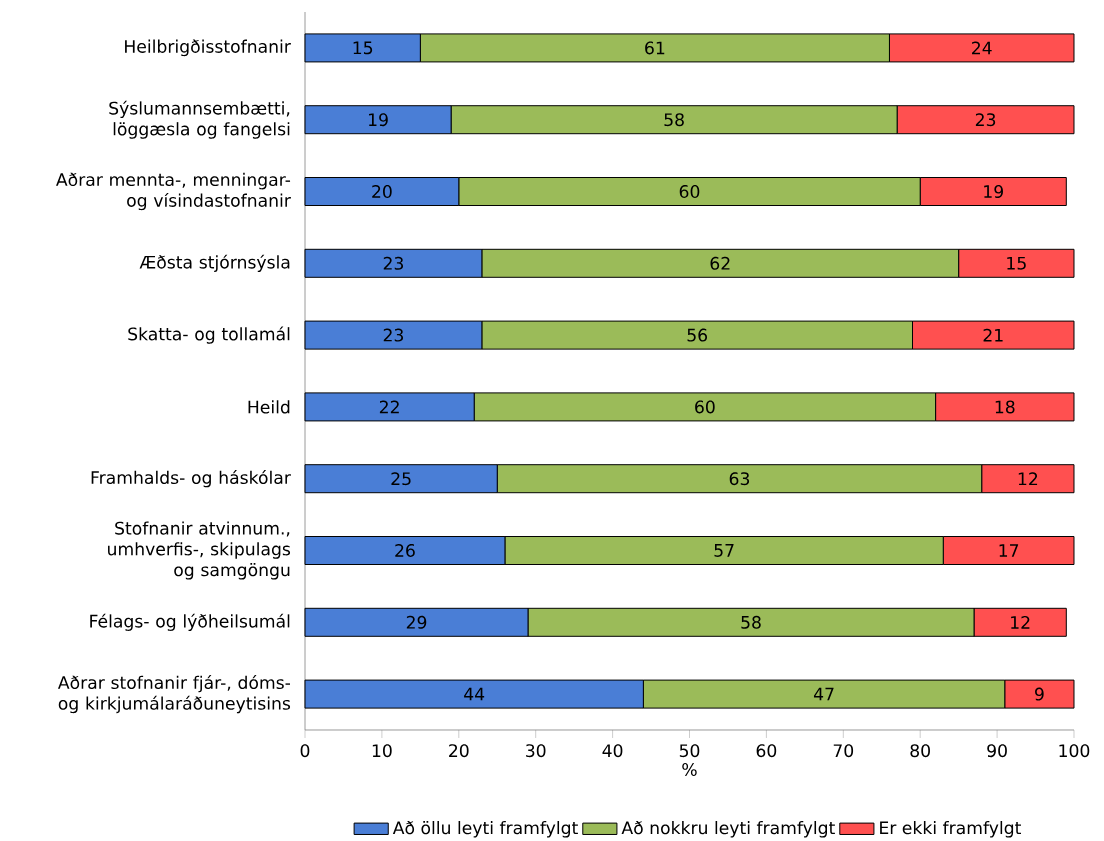  I want to click on x-tick-label: 60, so click(766, 751).